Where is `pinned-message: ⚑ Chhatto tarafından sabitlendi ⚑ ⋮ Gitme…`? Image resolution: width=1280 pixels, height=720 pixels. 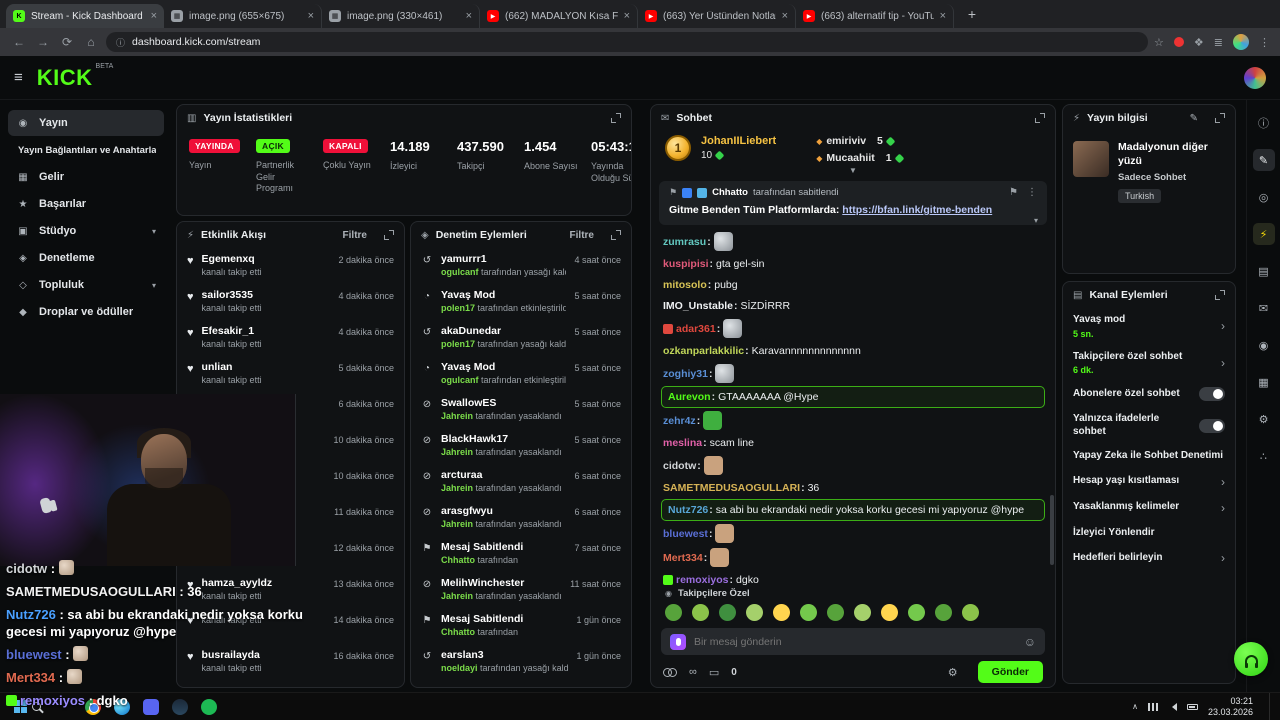
pinned-message: ⚑ Chhatto tarafından sabitlendi ⚑ ⋮ Gitme… is located at coordinates (853, 203).